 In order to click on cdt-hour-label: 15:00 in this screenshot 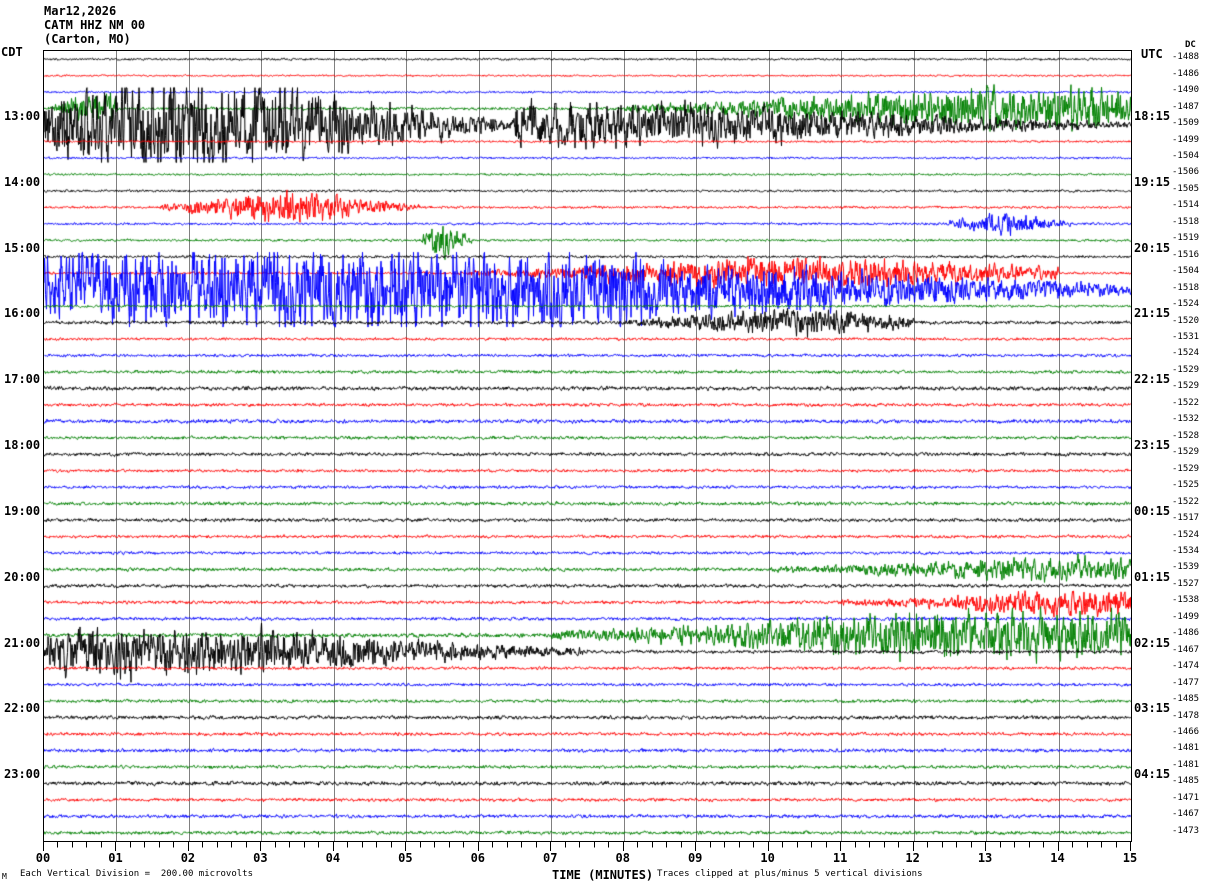, I will do `click(22, 247)`.